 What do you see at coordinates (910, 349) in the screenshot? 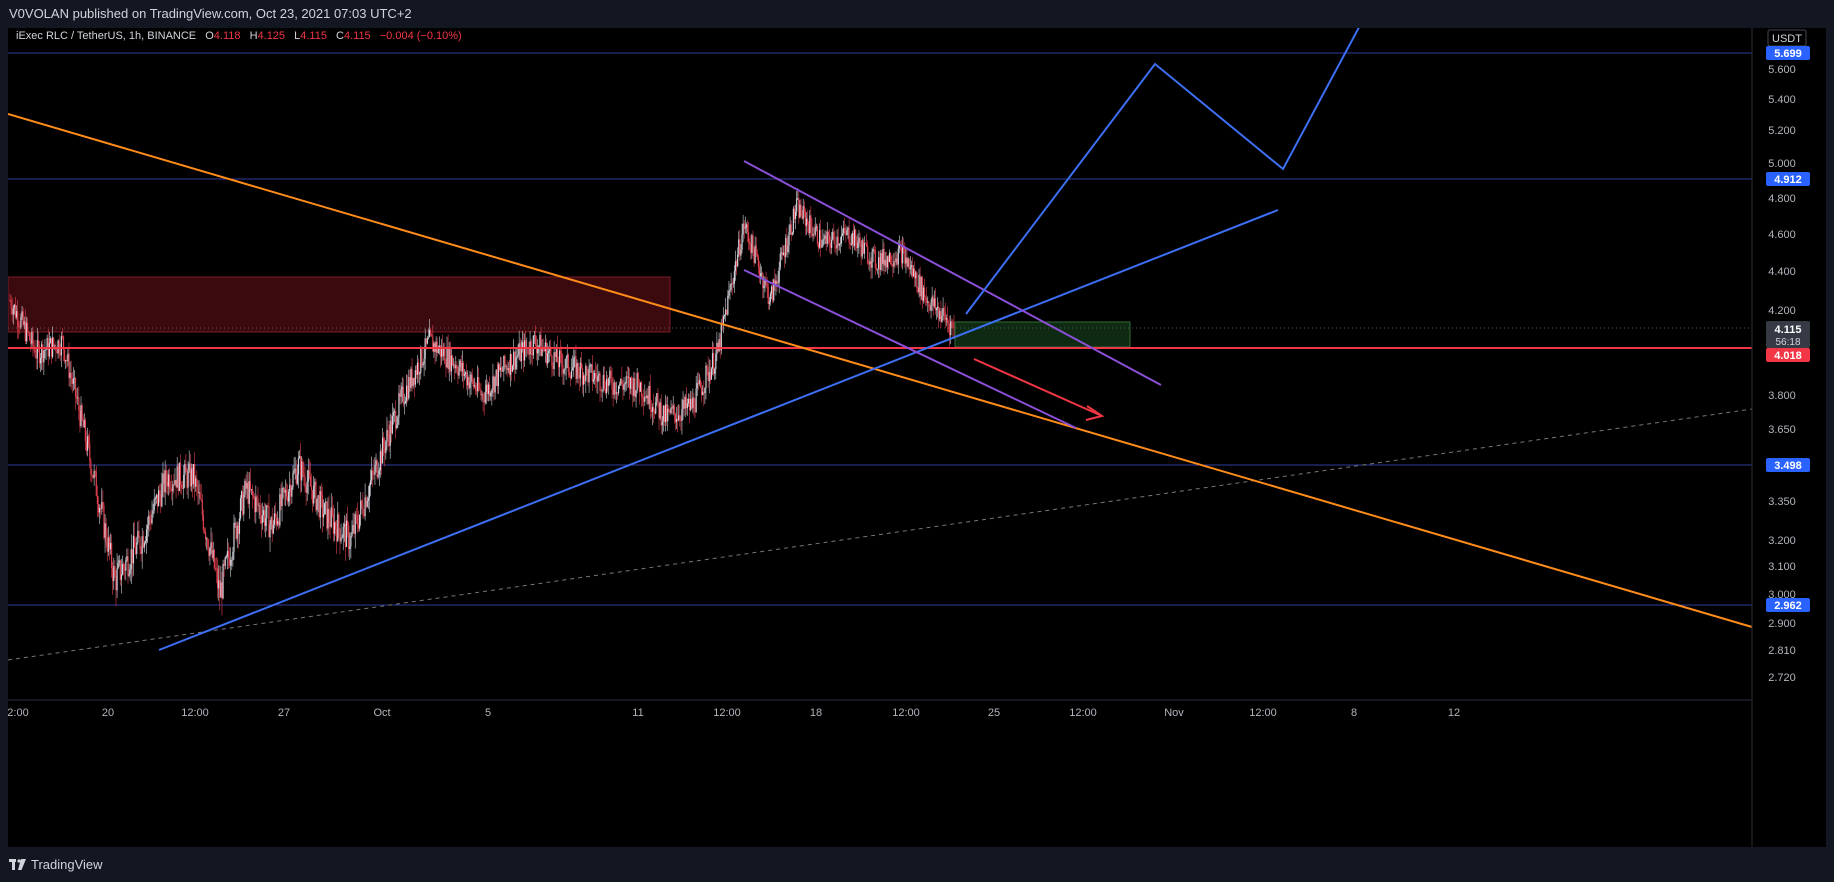
I see `channel-lower-line` at bounding box center [910, 349].